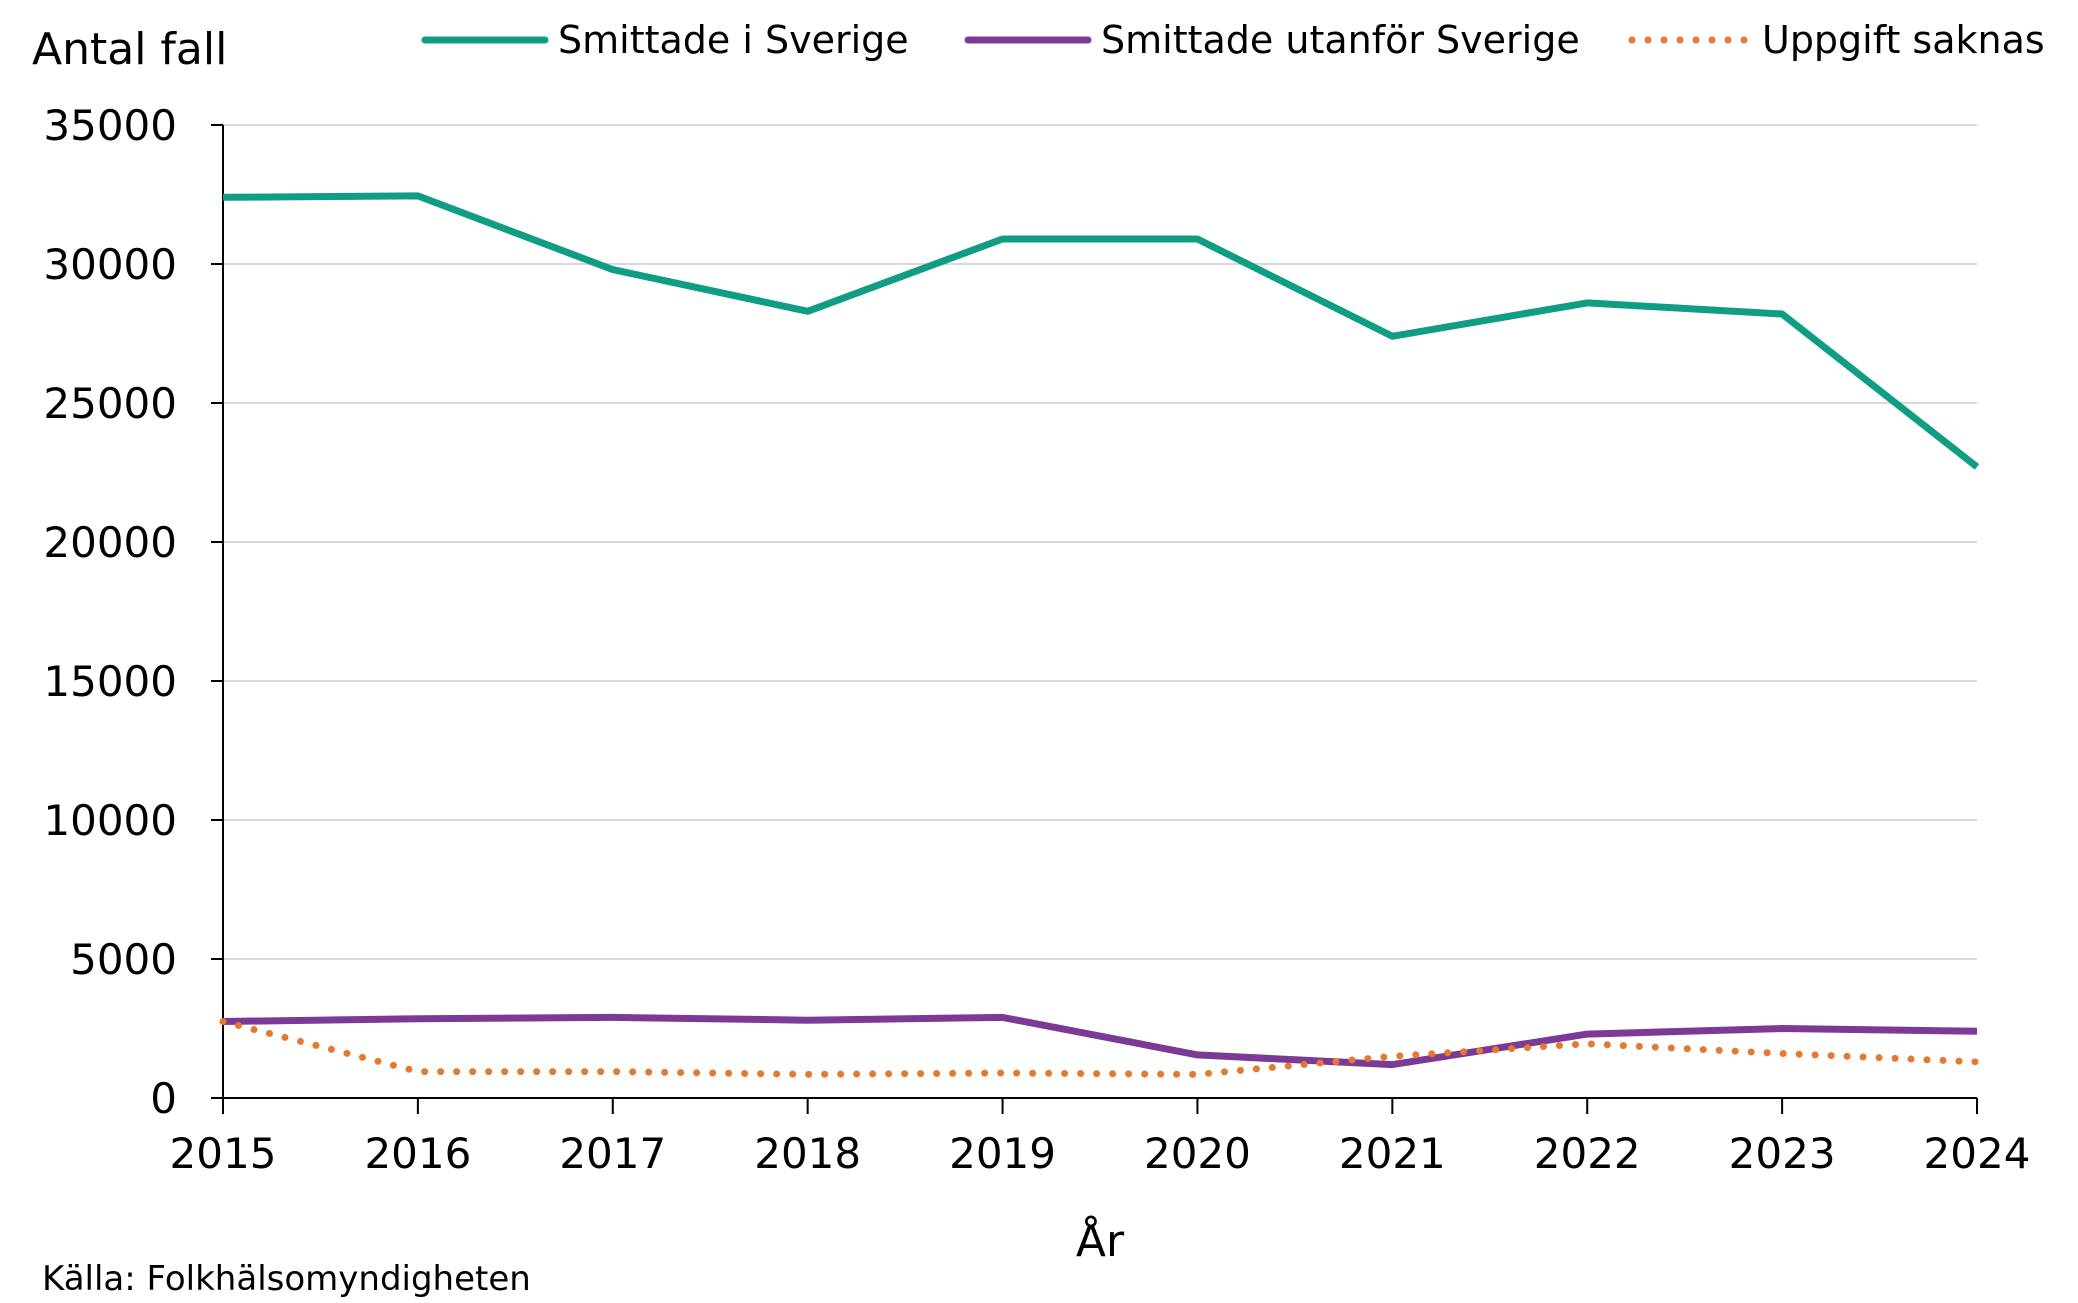 This screenshot has width=2078, height=1303. What do you see at coordinates (123, 959) in the screenshot?
I see `y-tick-label: 5000` at bounding box center [123, 959].